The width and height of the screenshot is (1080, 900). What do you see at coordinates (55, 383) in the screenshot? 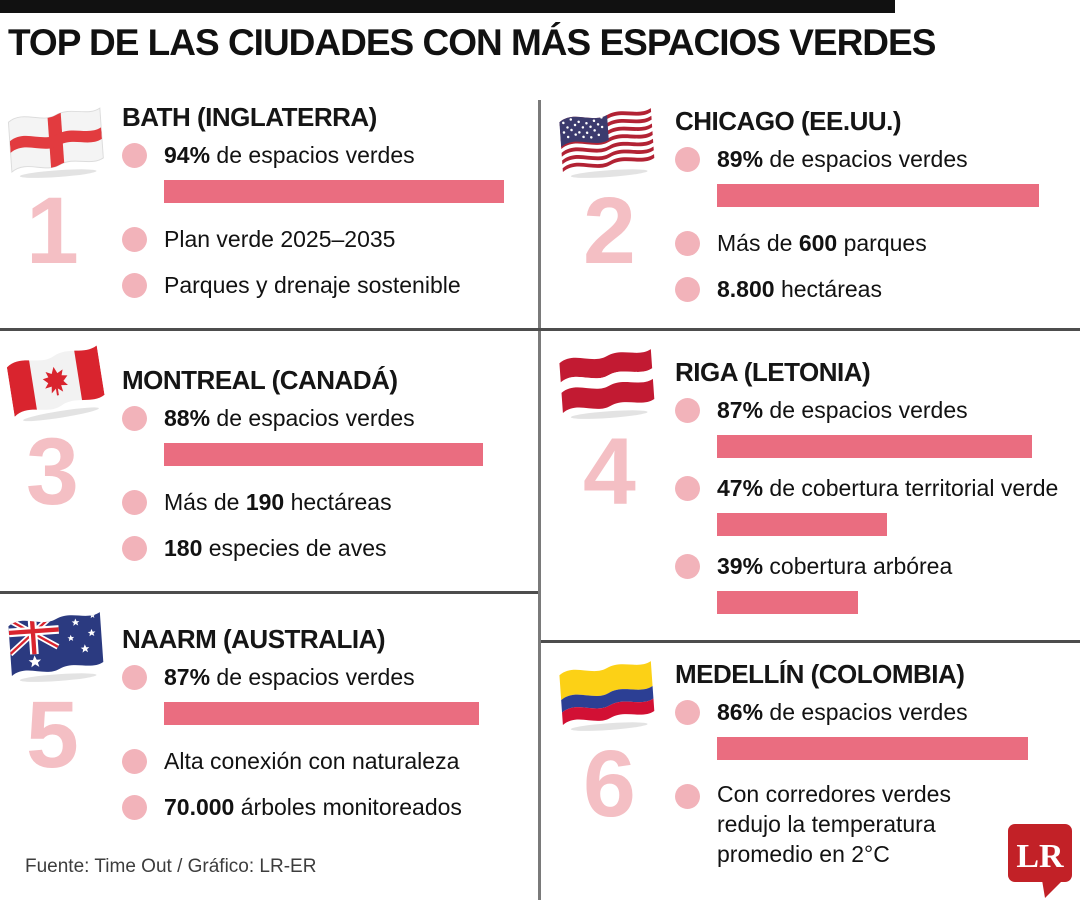
I see `canada-flag-icon` at bounding box center [55, 383].